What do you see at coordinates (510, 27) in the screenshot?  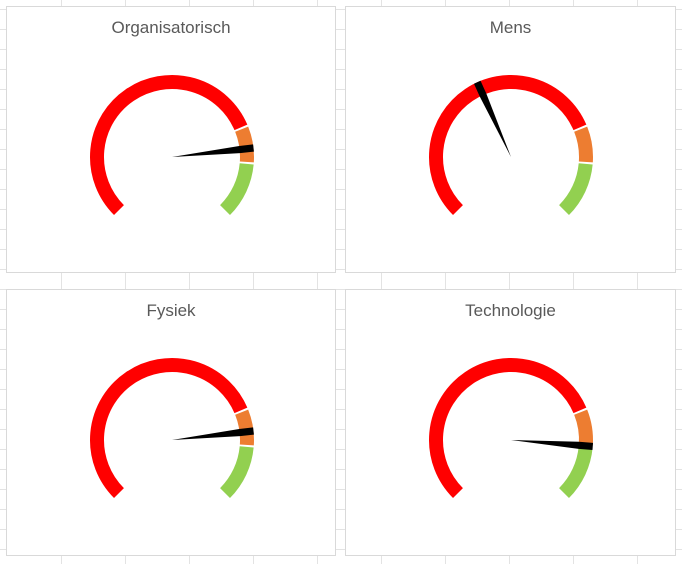 I see `chart-title: Mens` at bounding box center [510, 27].